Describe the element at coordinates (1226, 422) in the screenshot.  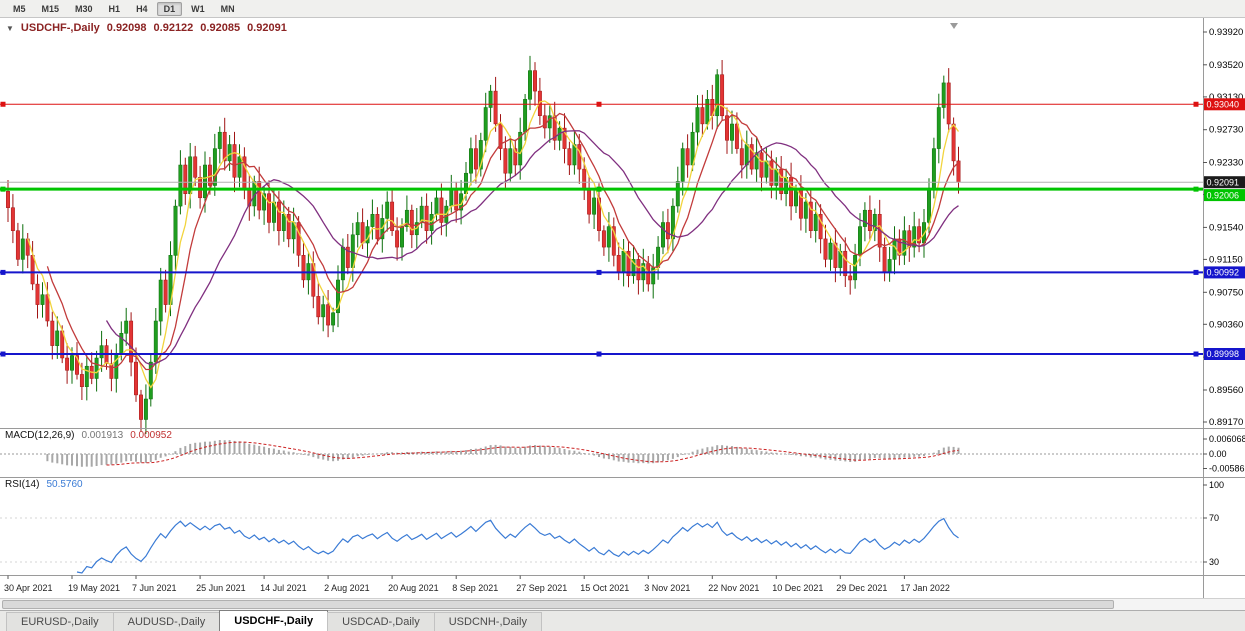
I see `price-tick-label: 0.89170` at that location.